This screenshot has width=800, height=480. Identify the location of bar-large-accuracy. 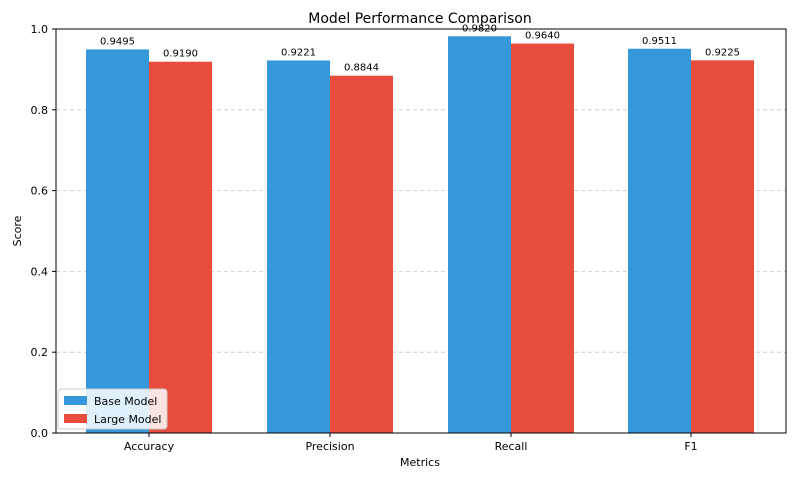
(180, 247).